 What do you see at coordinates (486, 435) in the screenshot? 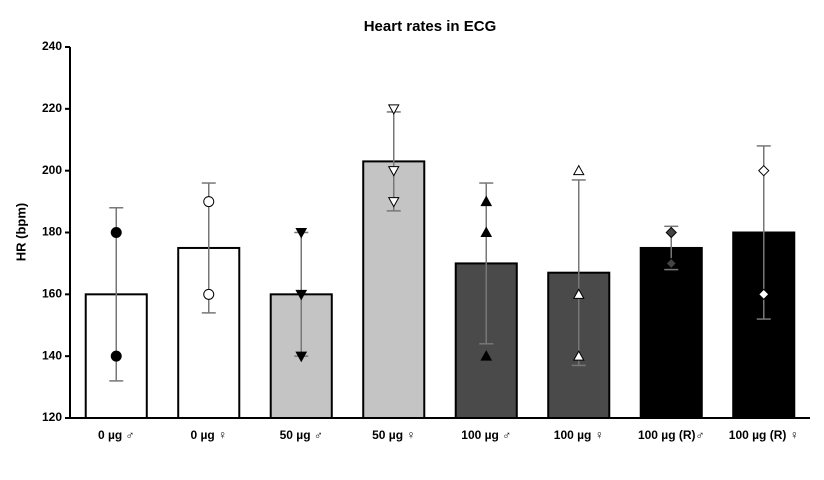
I see `x-tick-label: 100 µg ♂` at bounding box center [486, 435].